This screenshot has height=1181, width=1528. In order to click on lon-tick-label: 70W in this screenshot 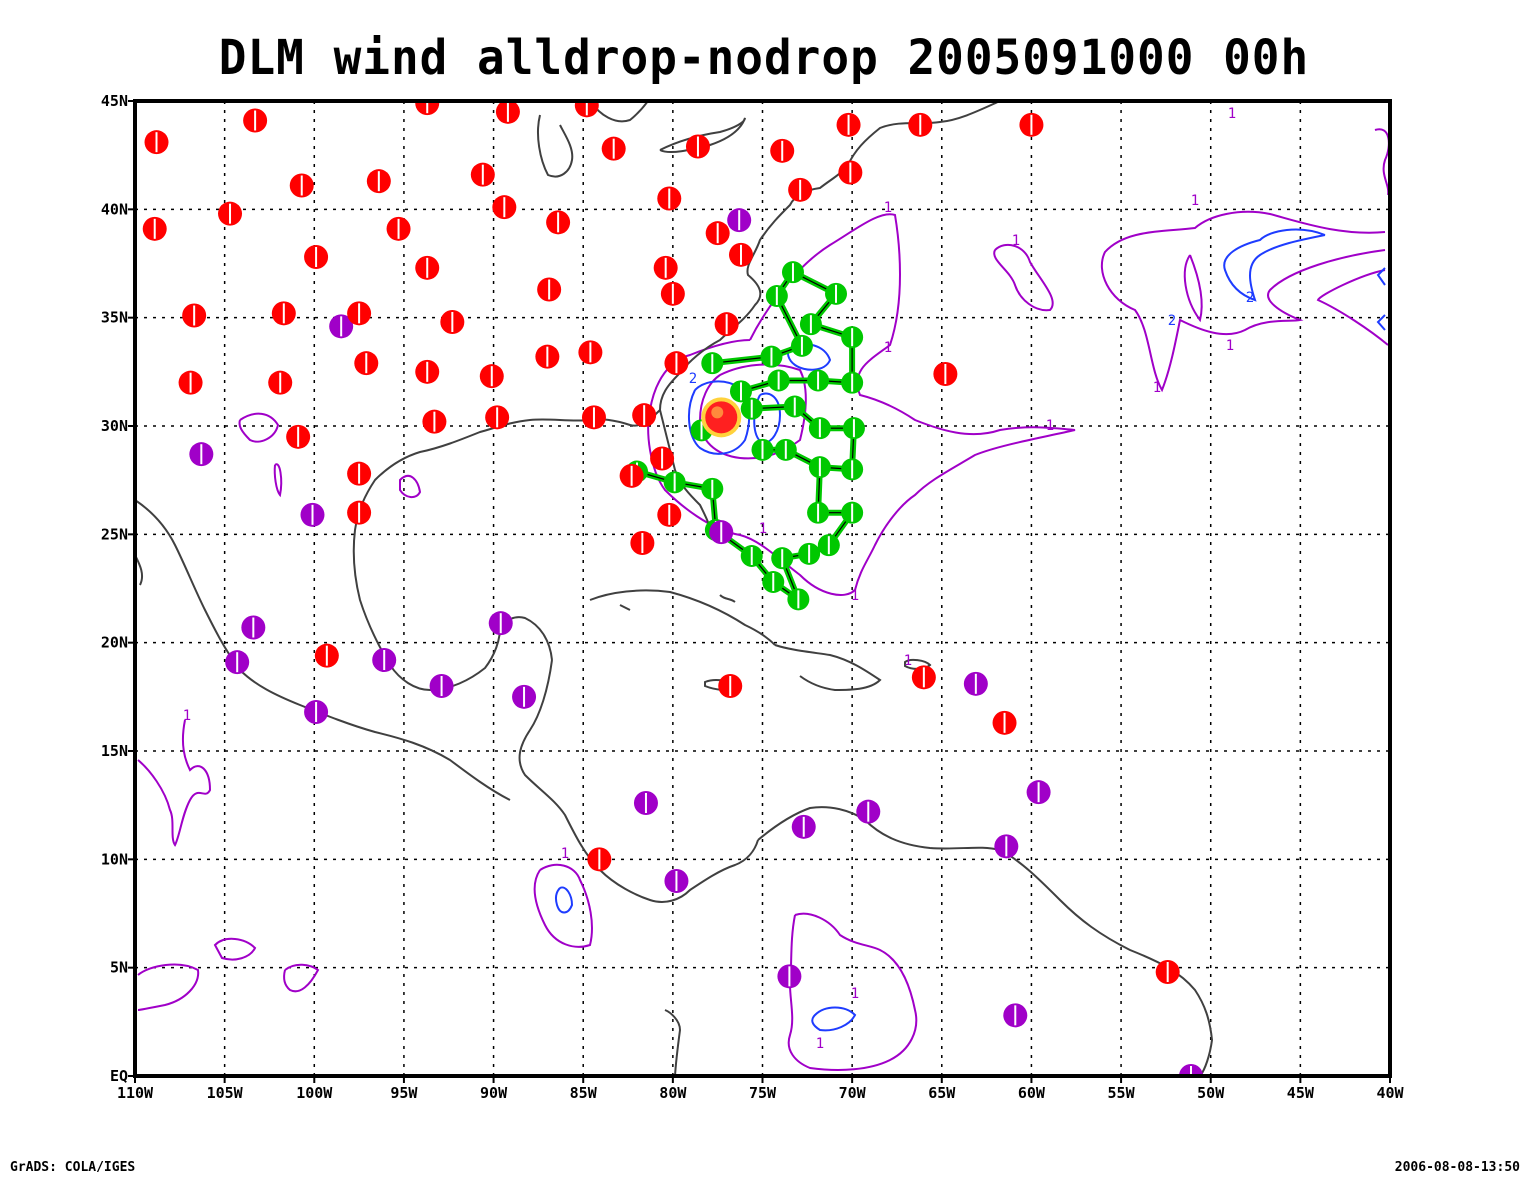, I will do `click(853, 1093)`.